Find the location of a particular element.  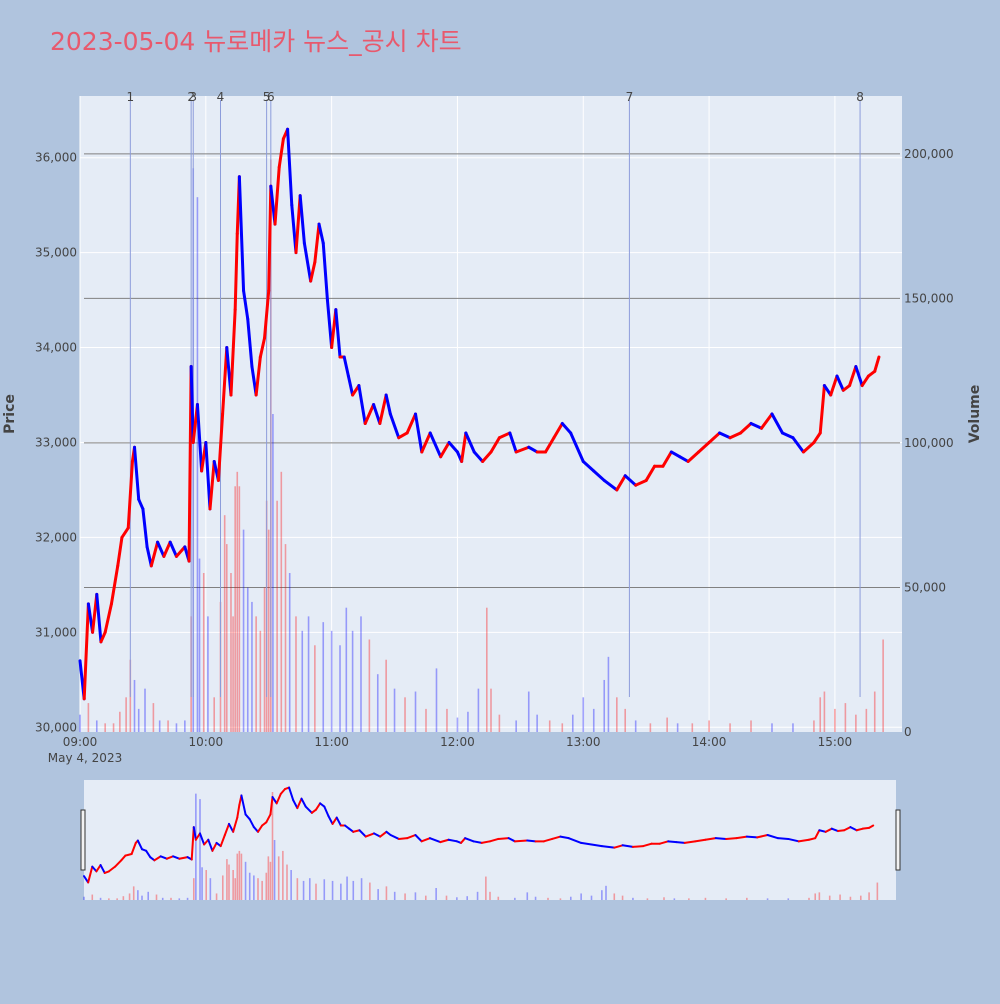

price-tick-label: 31,000 is located at coordinates (56, 632).